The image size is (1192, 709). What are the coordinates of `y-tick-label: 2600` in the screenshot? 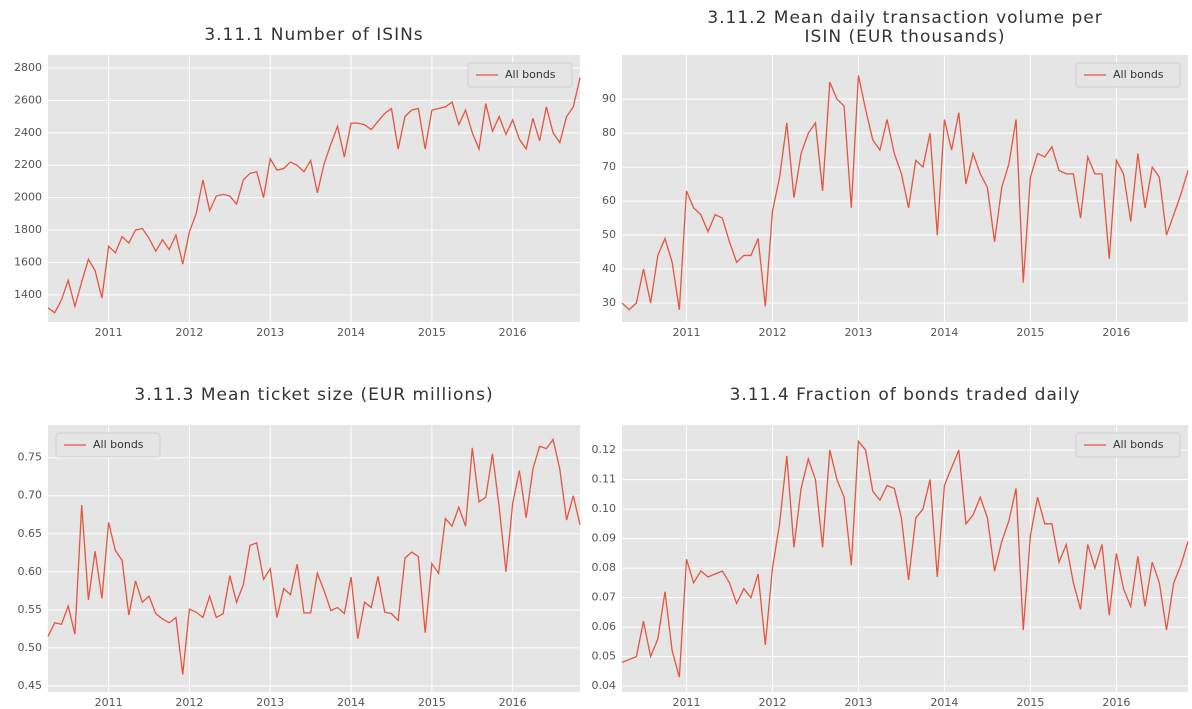 It's located at (28, 99).